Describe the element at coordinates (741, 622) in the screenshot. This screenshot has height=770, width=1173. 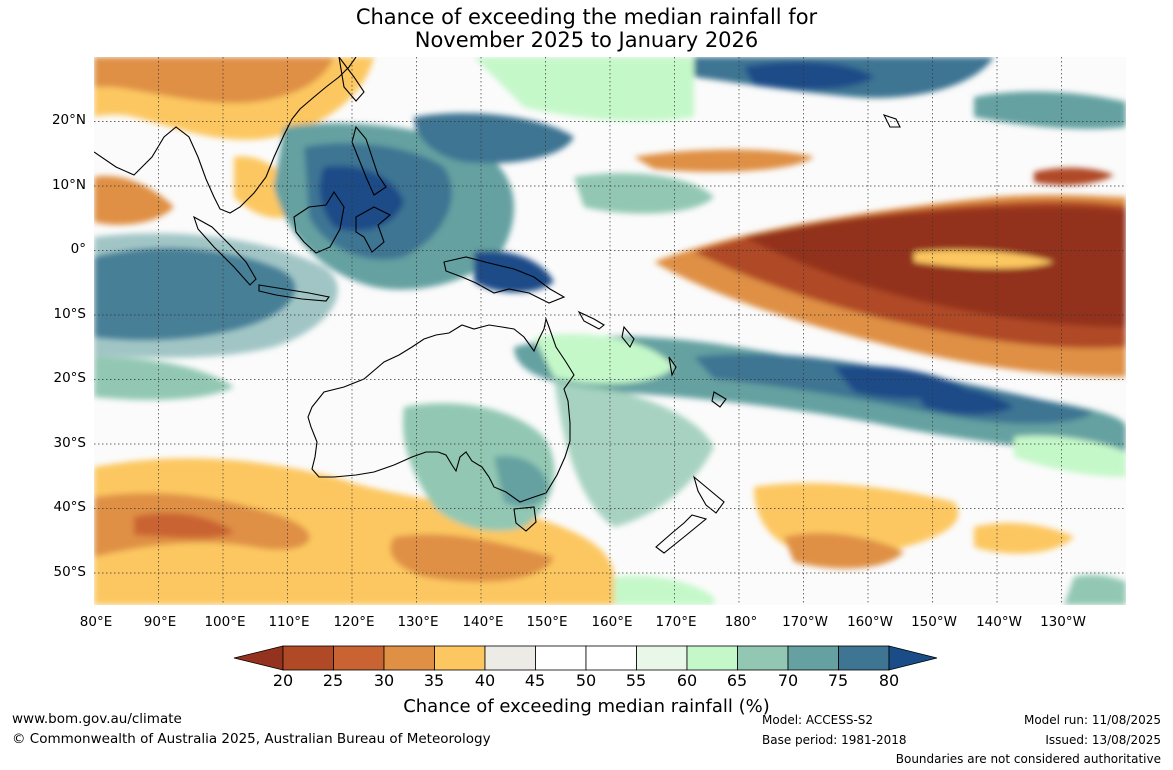
I see `lon-label-180: 180°` at that location.